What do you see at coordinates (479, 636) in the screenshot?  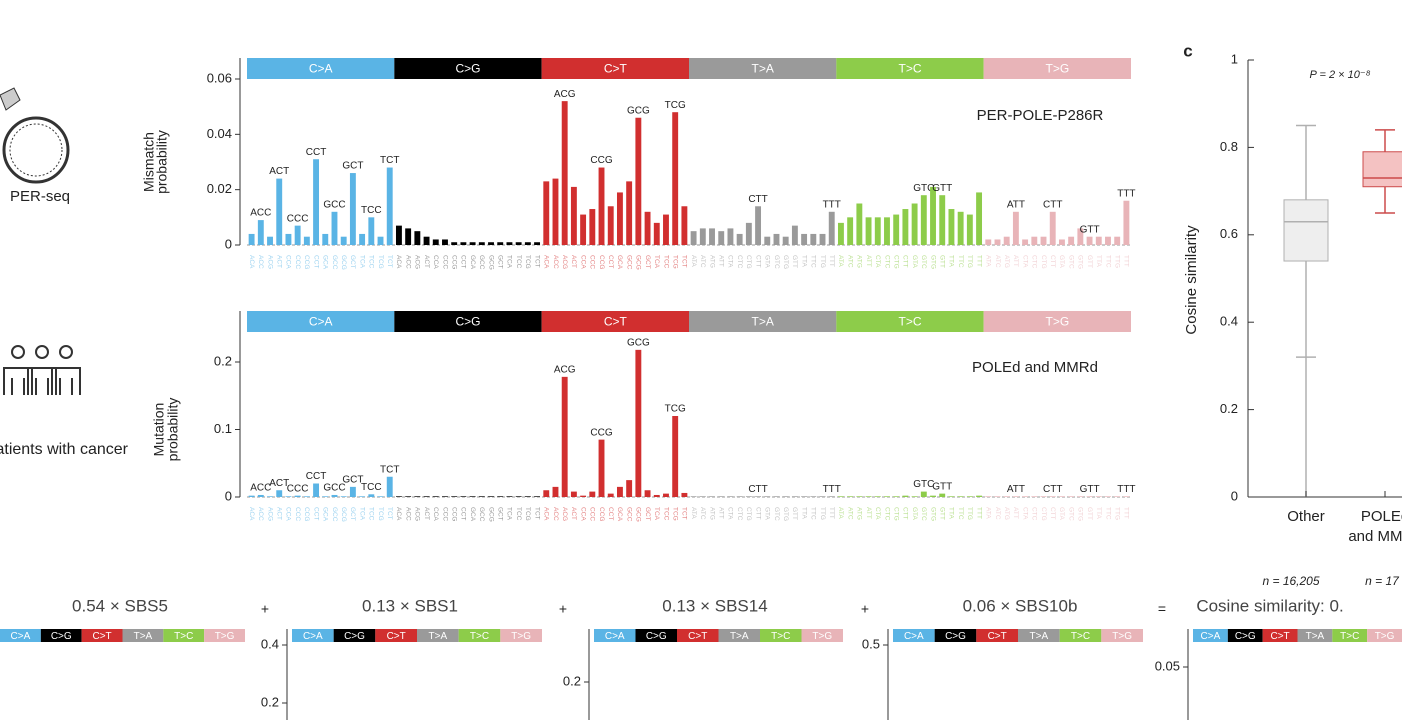 I see `group-label: T>C` at bounding box center [479, 636].